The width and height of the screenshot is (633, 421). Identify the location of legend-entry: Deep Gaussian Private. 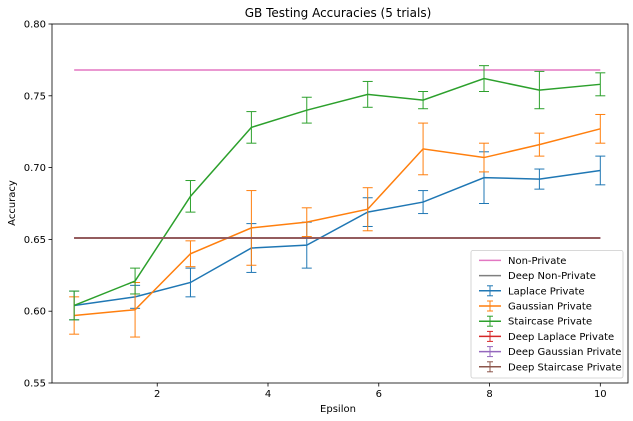
(564, 352).